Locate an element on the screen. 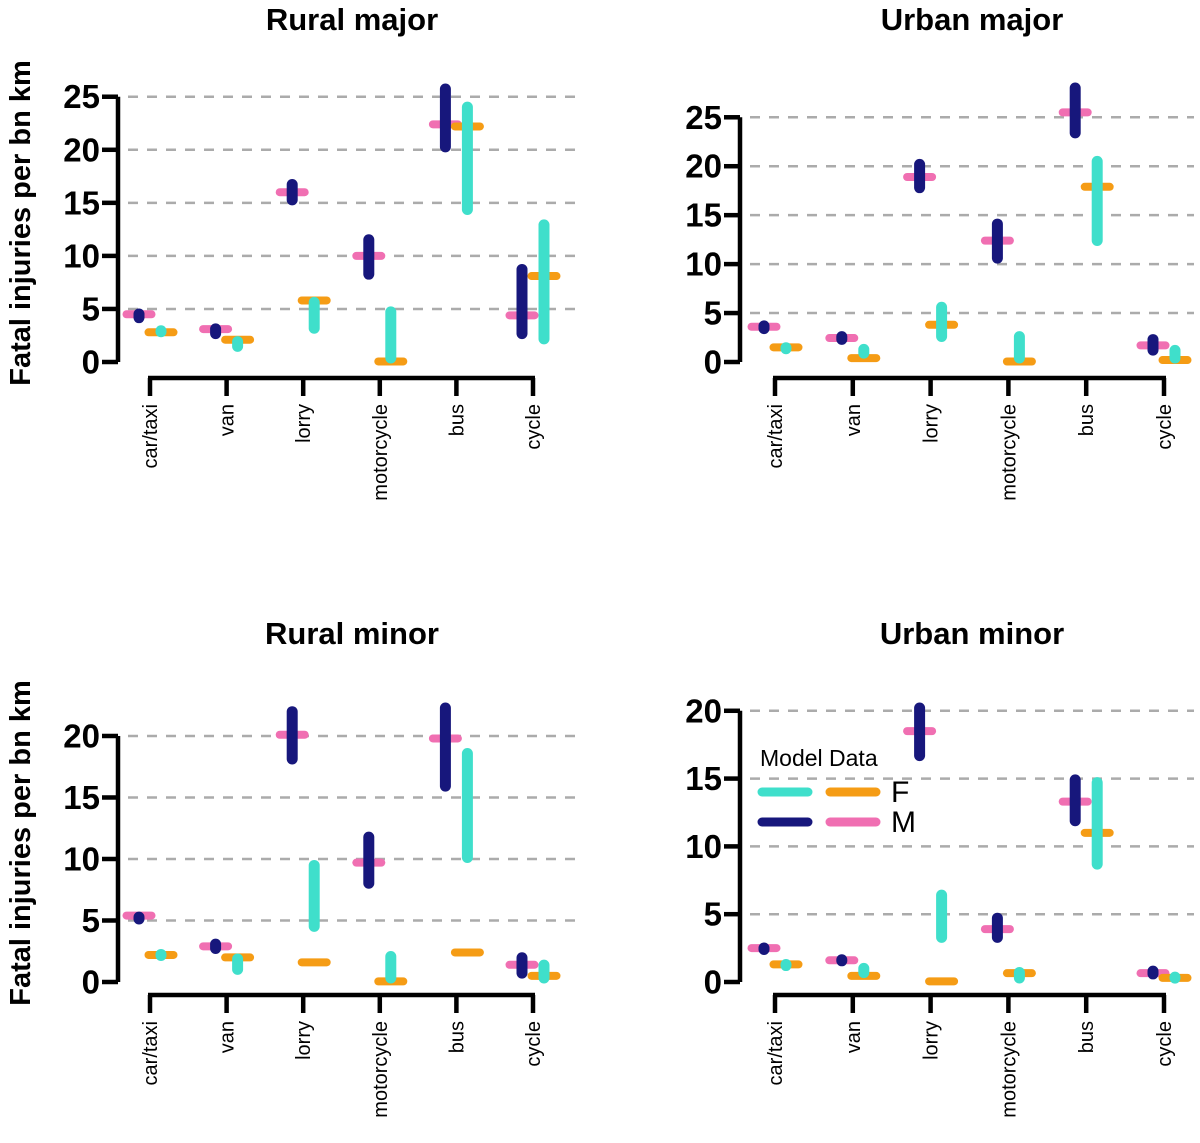 This screenshot has height=1143, width=1200. legend-entry-label: M is located at coordinates (903, 822).